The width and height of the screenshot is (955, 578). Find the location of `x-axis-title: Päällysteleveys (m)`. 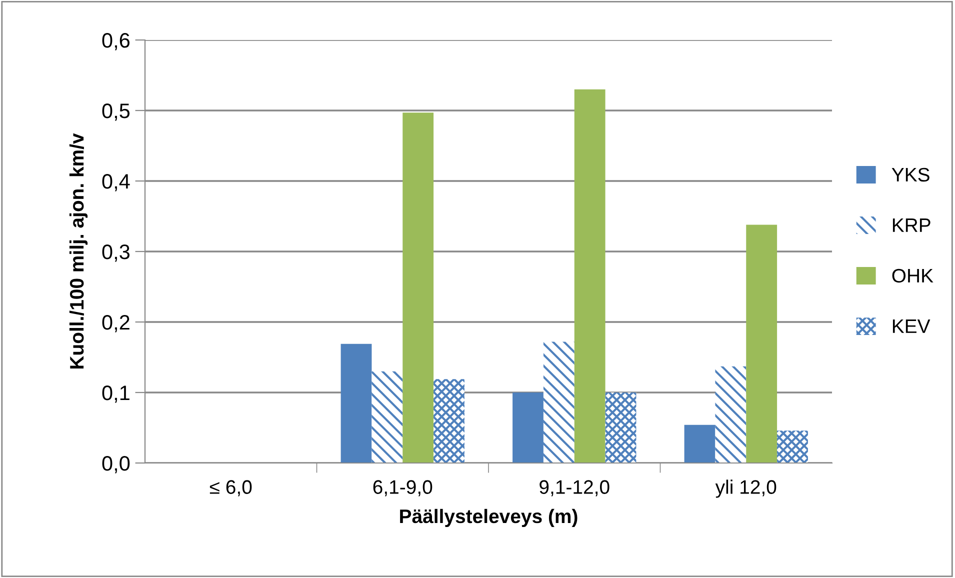

x-axis-title: Päällysteleveys (m) is located at coordinates (489, 518).